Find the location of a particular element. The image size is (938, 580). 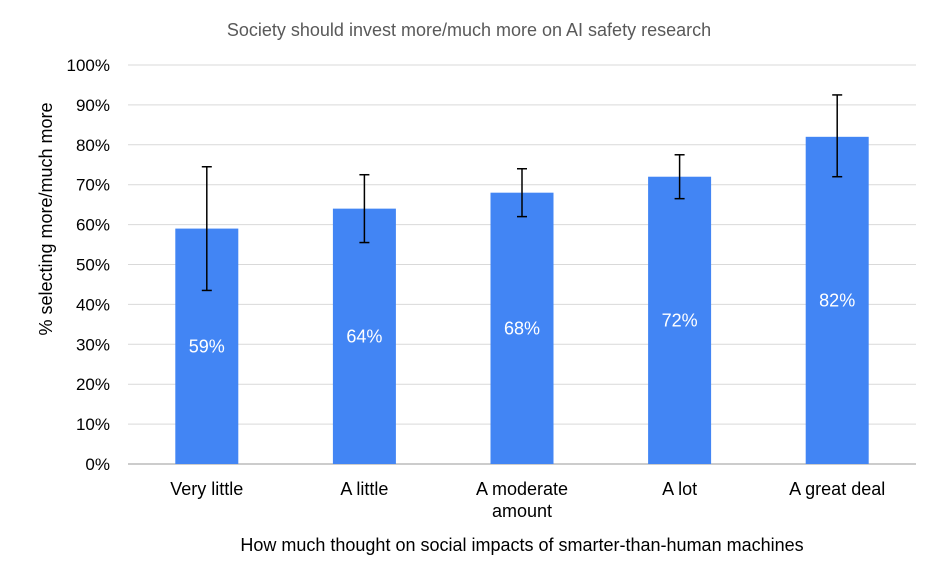

x-tick-label-line: Very little is located at coordinates (206, 489).